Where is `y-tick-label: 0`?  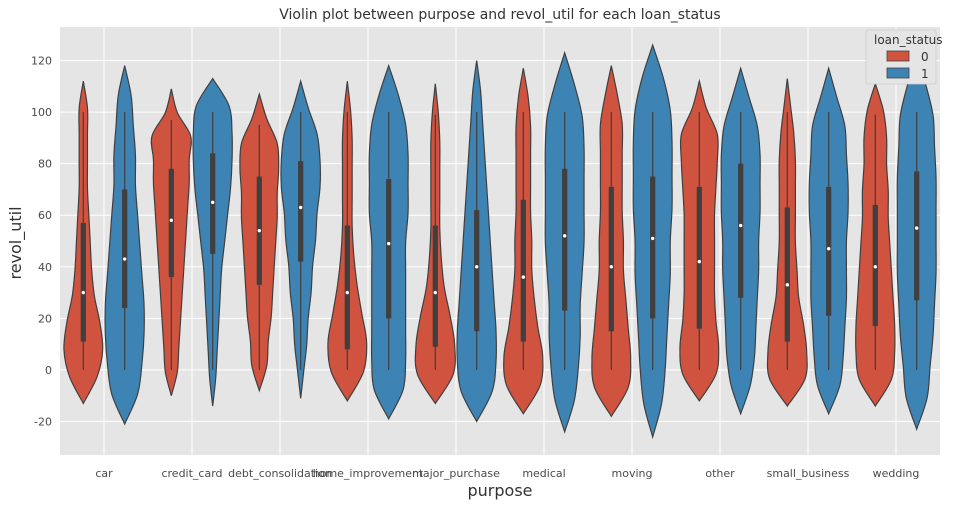
y-tick-label: 0 is located at coordinates (48, 370).